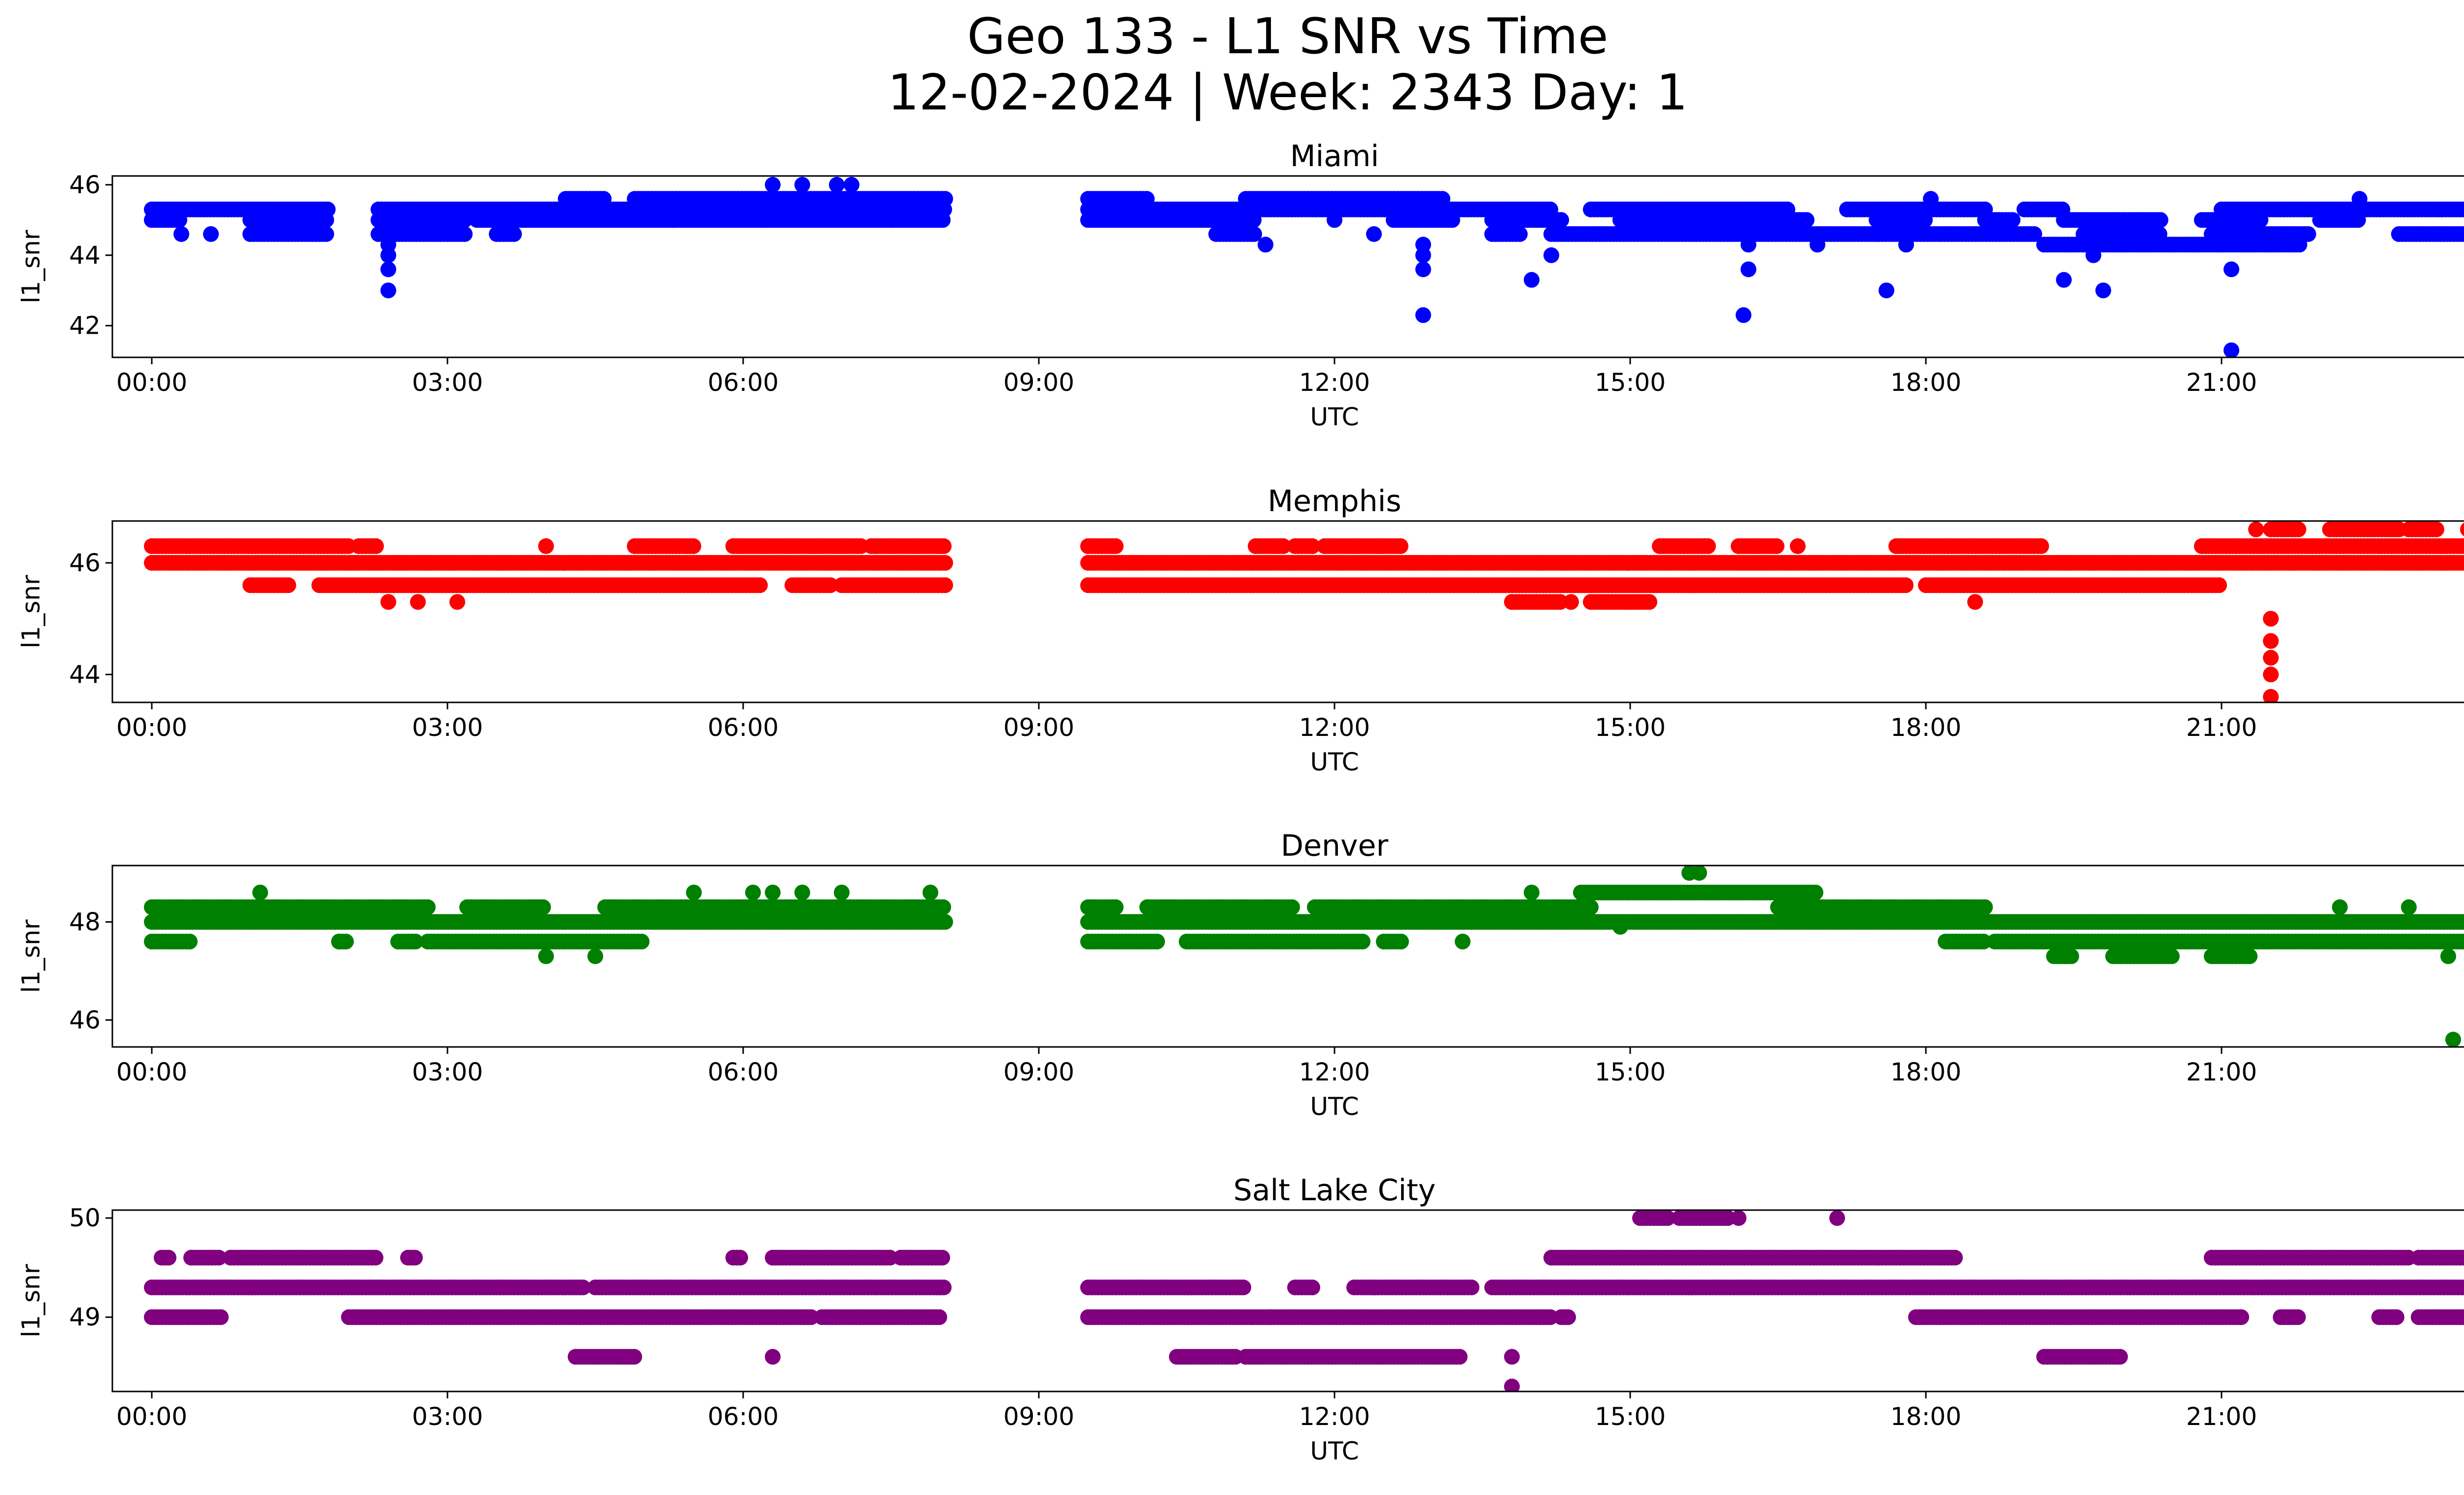  What do you see at coordinates (743, 1072) in the screenshot?
I see `x-tick-label: 06:00` at bounding box center [743, 1072].